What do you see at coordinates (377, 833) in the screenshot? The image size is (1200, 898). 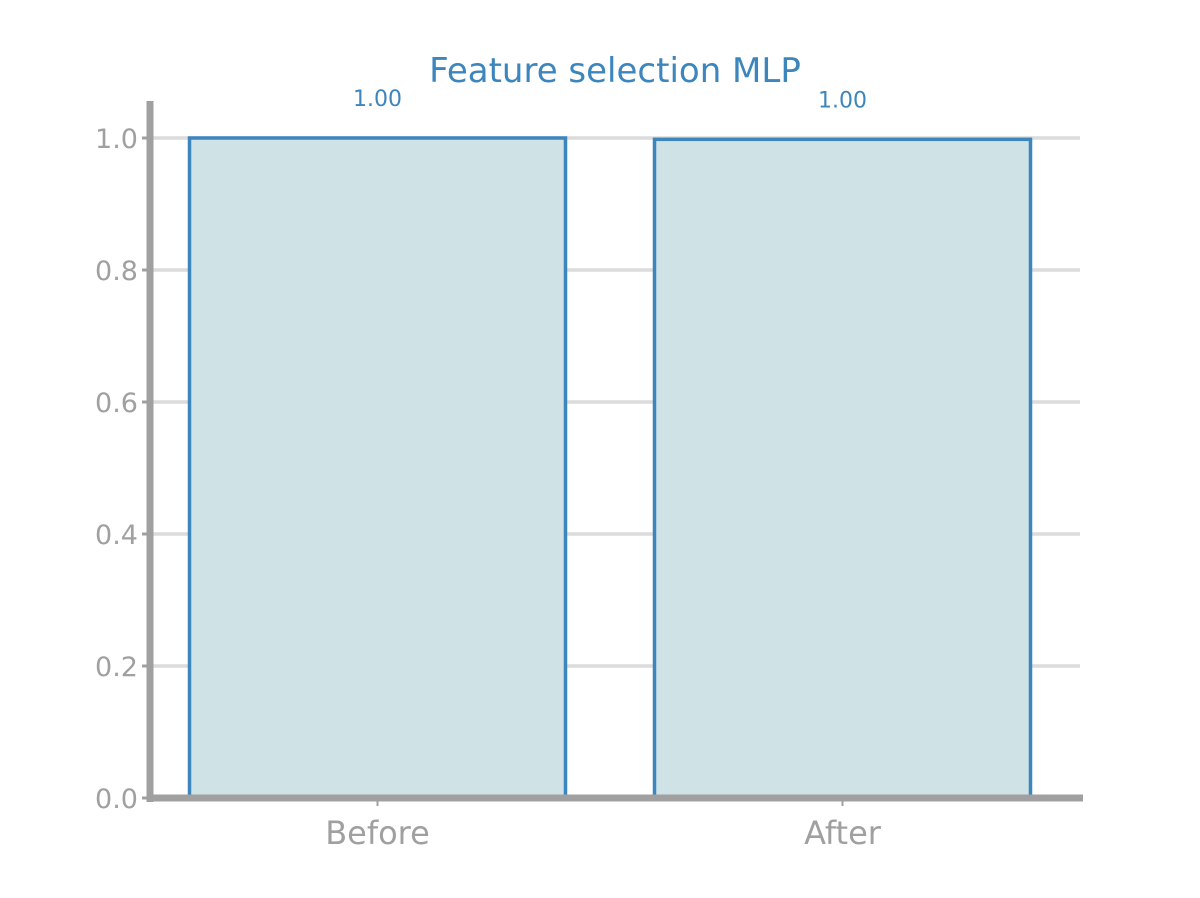 I see `x-tick-label: Before` at bounding box center [377, 833].